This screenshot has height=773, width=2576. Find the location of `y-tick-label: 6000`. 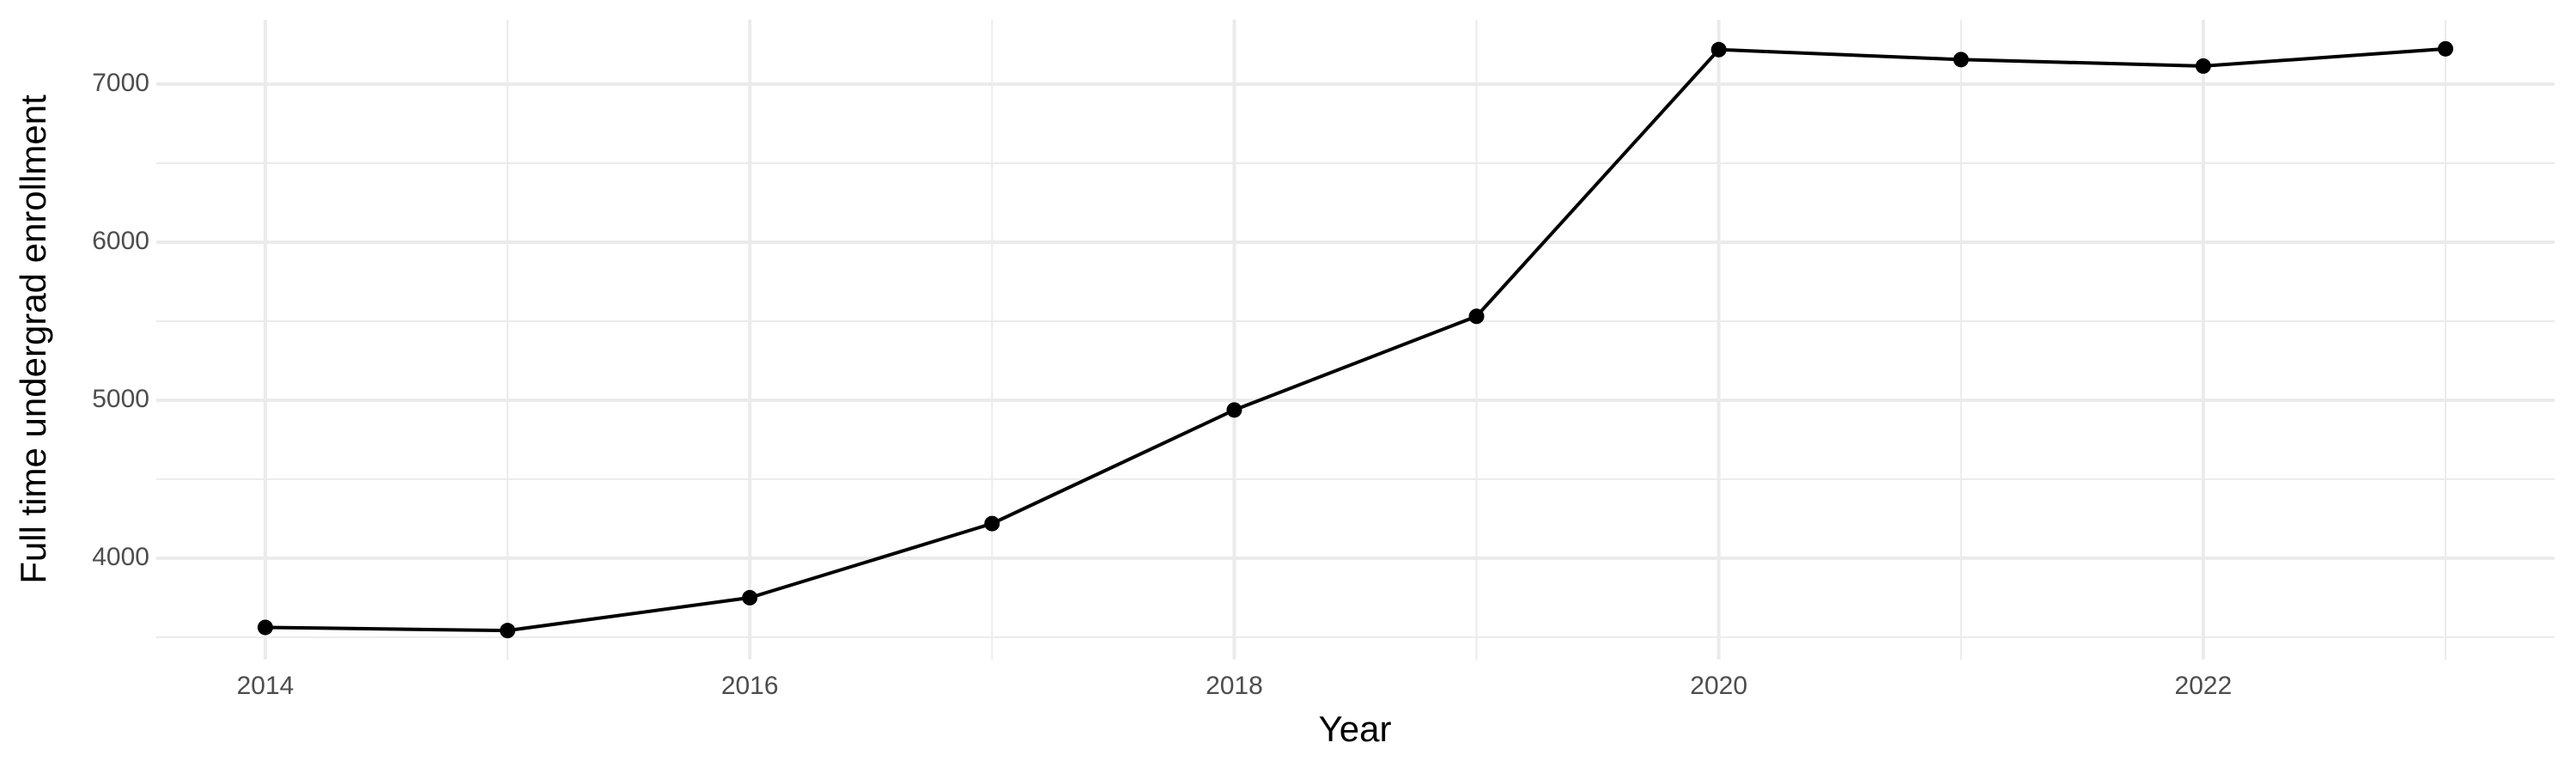

y-tick-label: 6000 is located at coordinates (121, 241).